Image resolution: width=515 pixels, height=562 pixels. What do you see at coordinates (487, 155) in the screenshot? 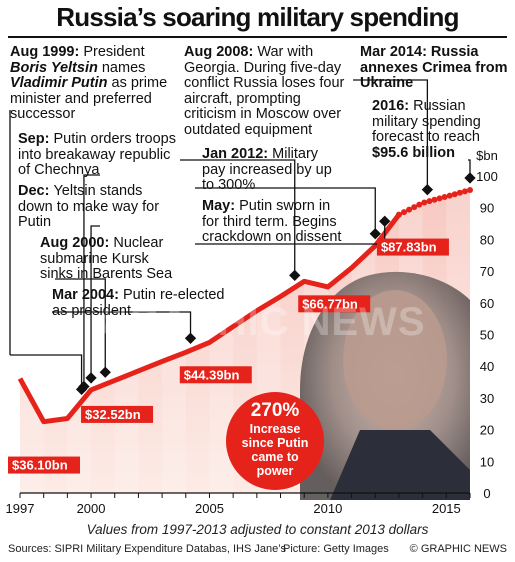
I see `y-axis-label: $bn` at bounding box center [487, 155].